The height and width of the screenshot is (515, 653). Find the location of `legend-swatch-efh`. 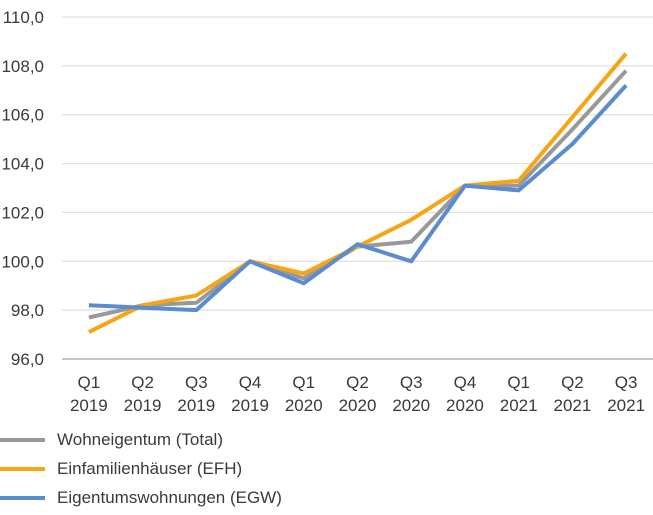

legend-swatch-efh is located at coordinates (22, 468).